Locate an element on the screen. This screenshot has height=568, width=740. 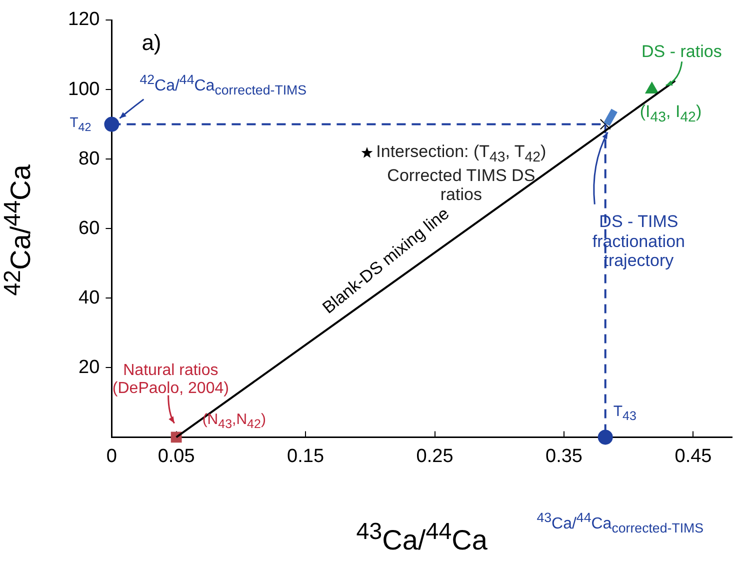
x-tick-label: 0.15 is located at coordinates (305, 456).